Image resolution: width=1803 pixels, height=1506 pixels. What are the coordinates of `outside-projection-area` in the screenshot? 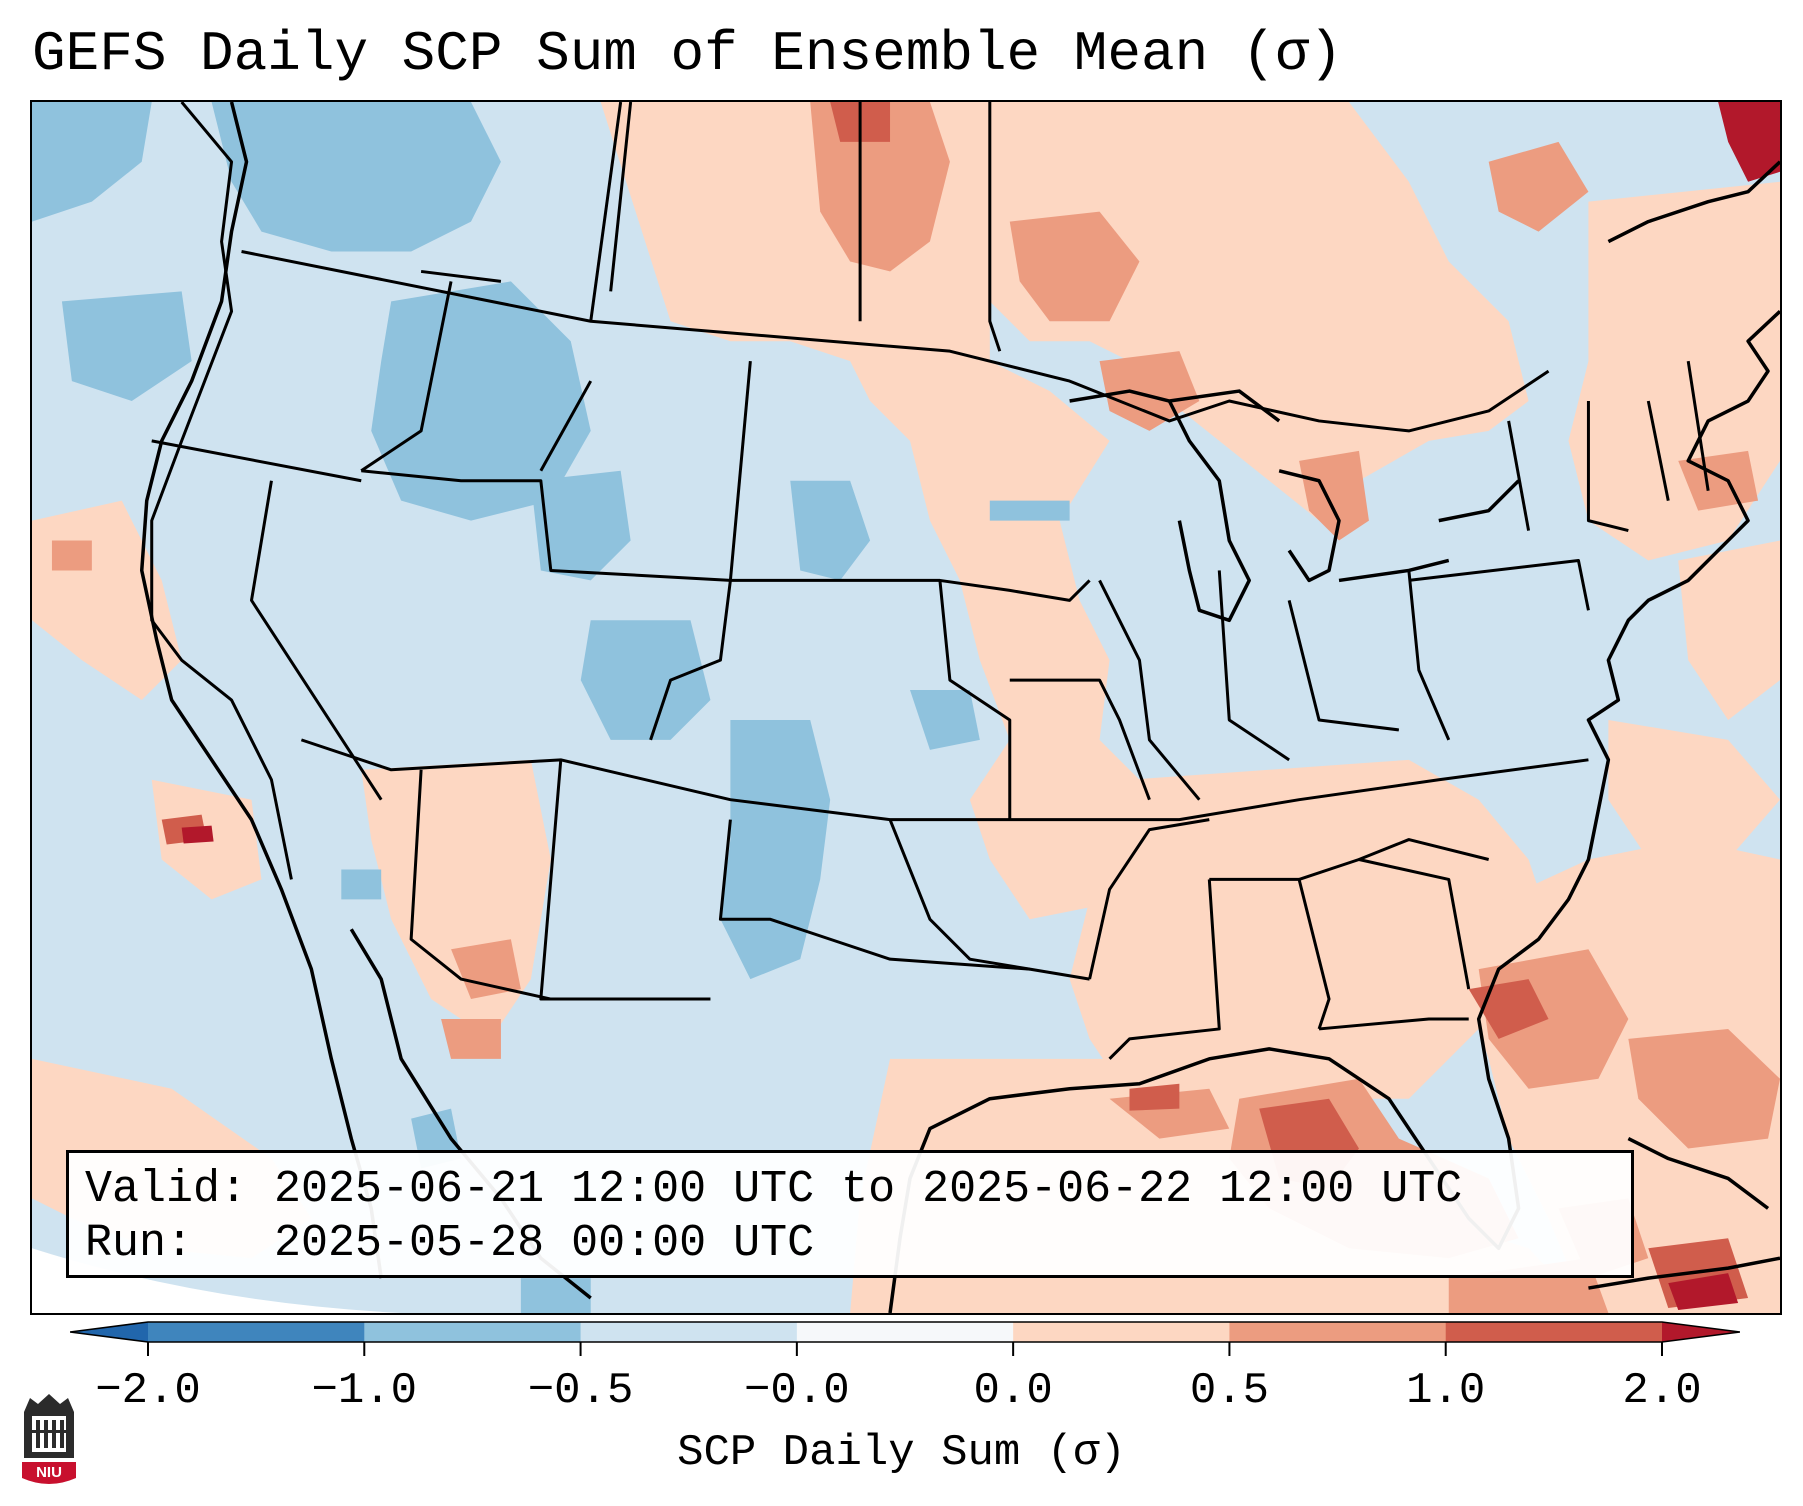 It's located at (311, 1280).